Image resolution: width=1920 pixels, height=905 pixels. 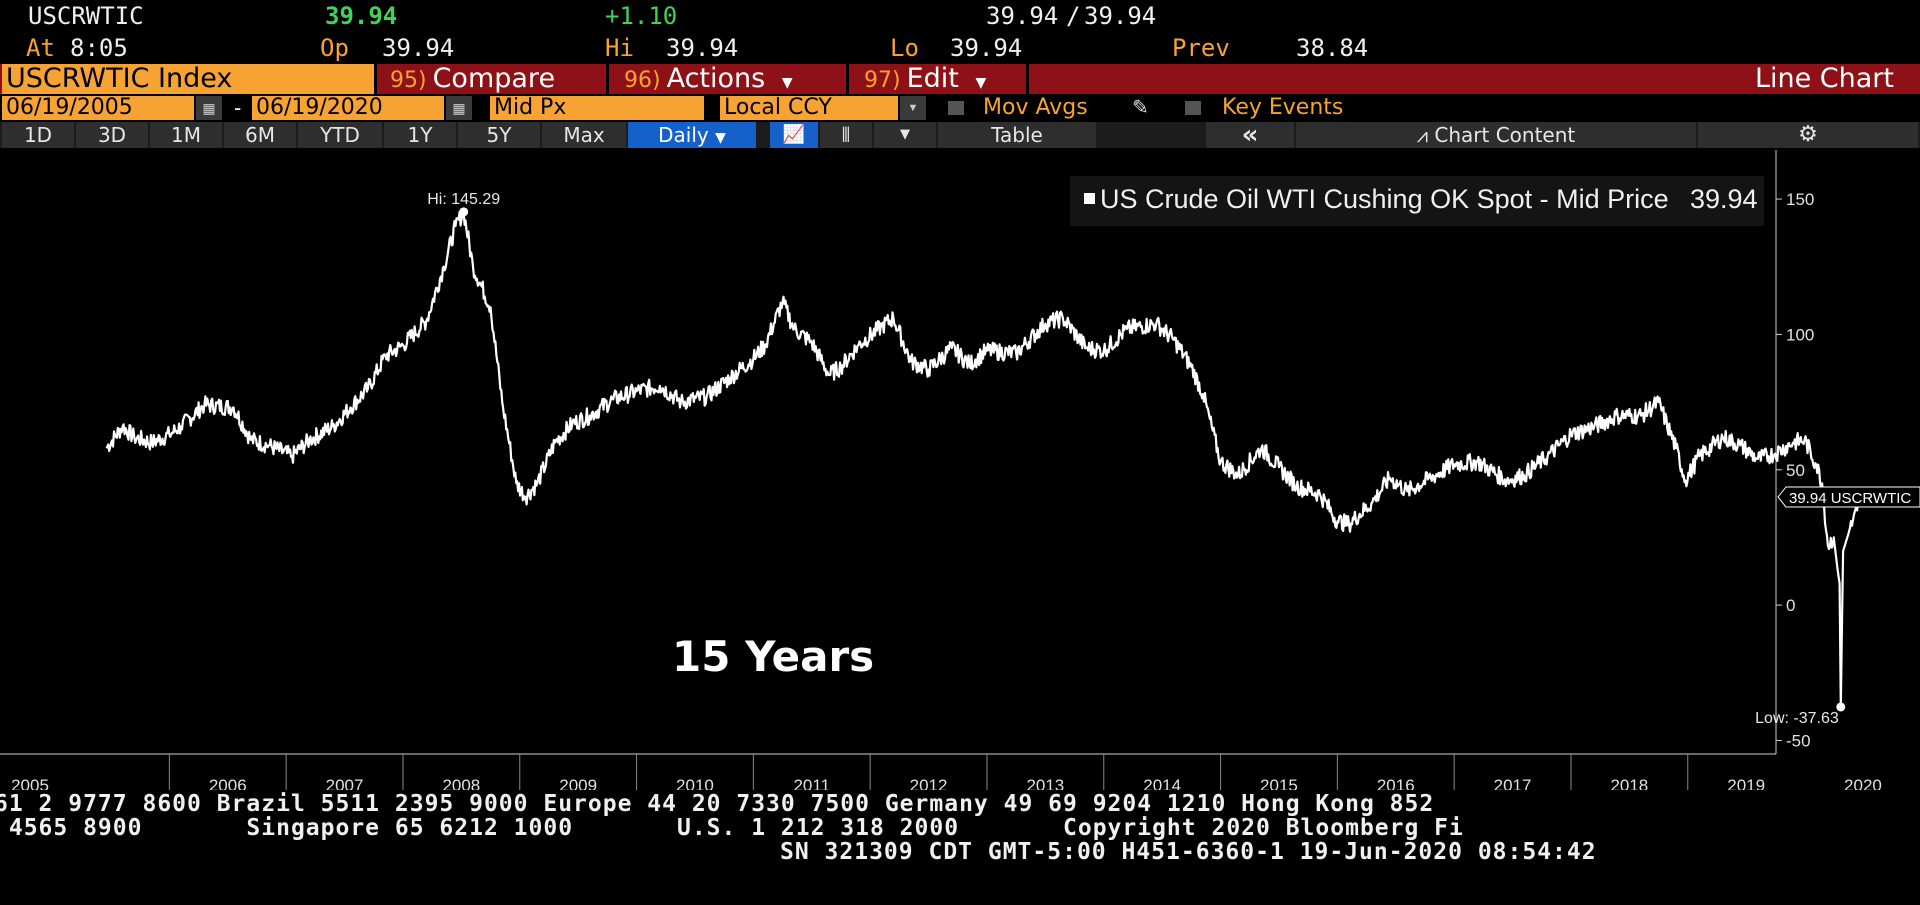 What do you see at coordinates (619, 48) in the screenshot?
I see `high-label: Hi` at bounding box center [619, 48].